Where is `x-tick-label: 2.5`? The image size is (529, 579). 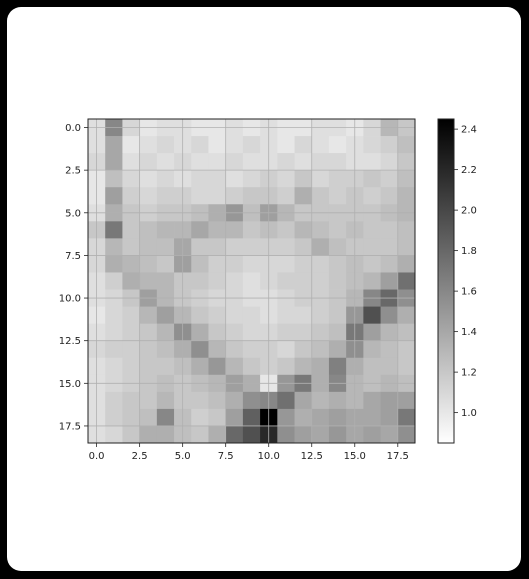
x-tick-label: 2.5 is located at coordinates (140, 456).